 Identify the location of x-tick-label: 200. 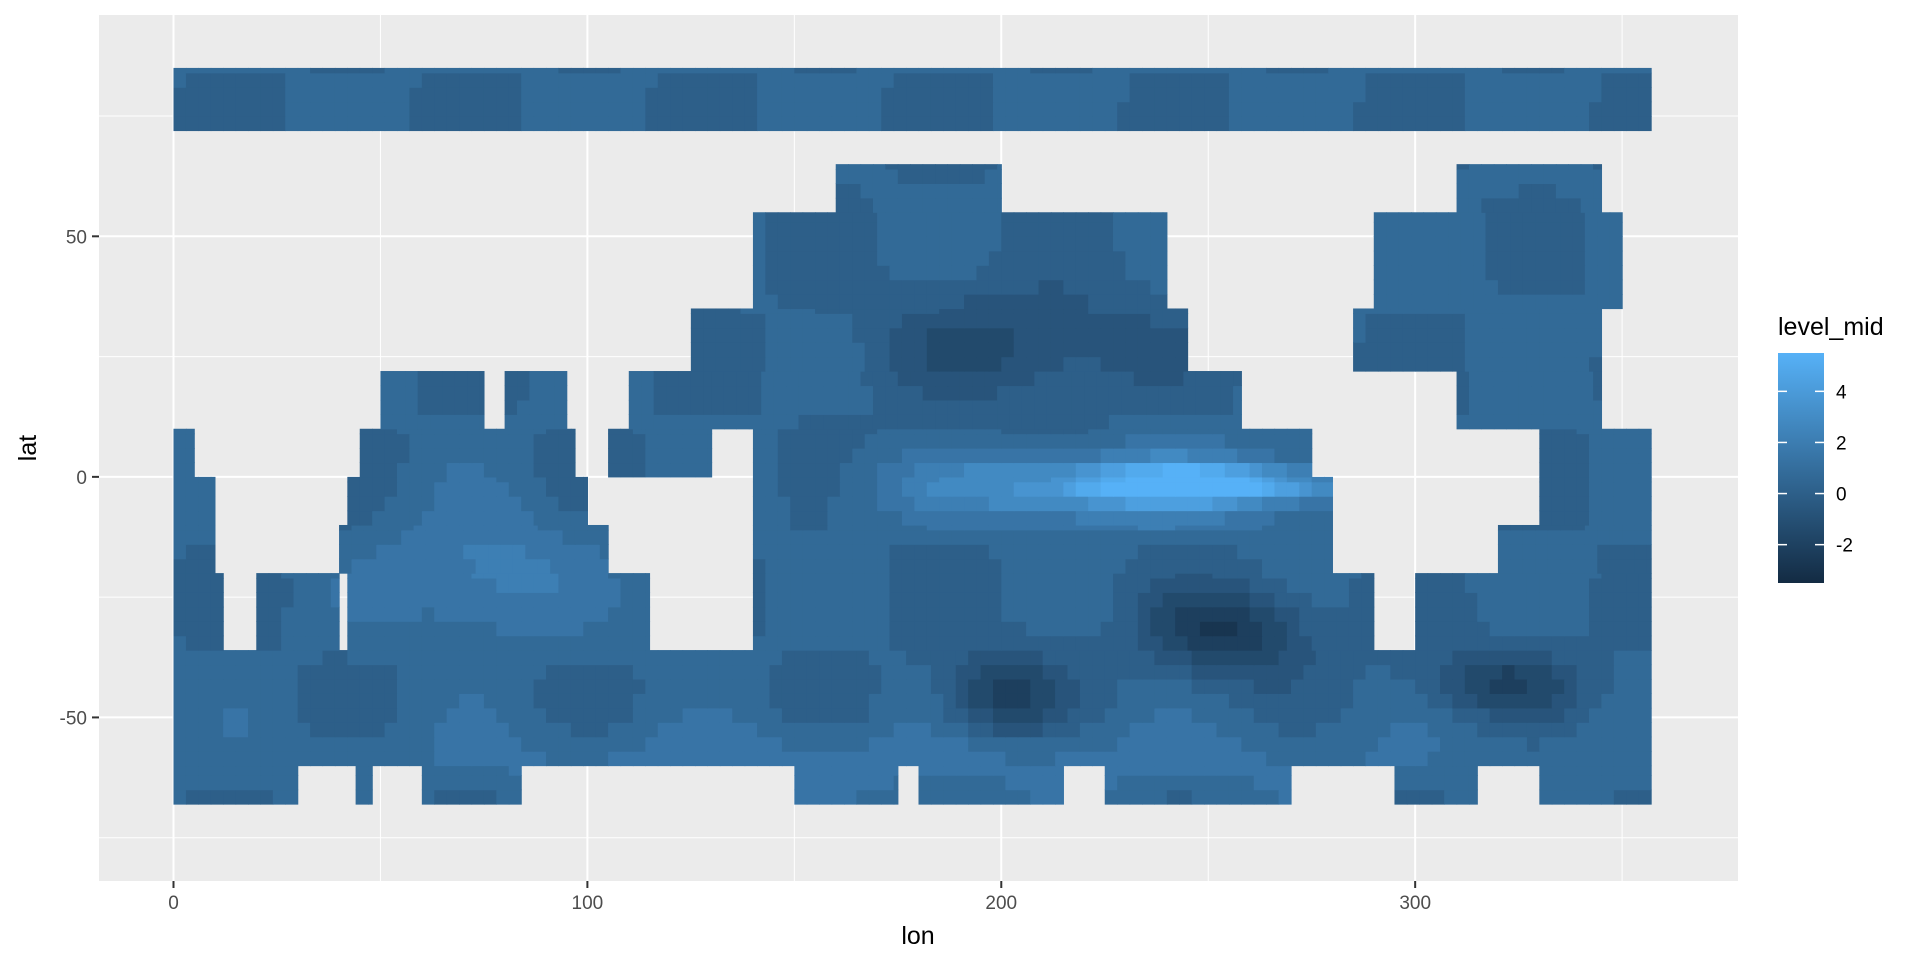
(1001, 903).